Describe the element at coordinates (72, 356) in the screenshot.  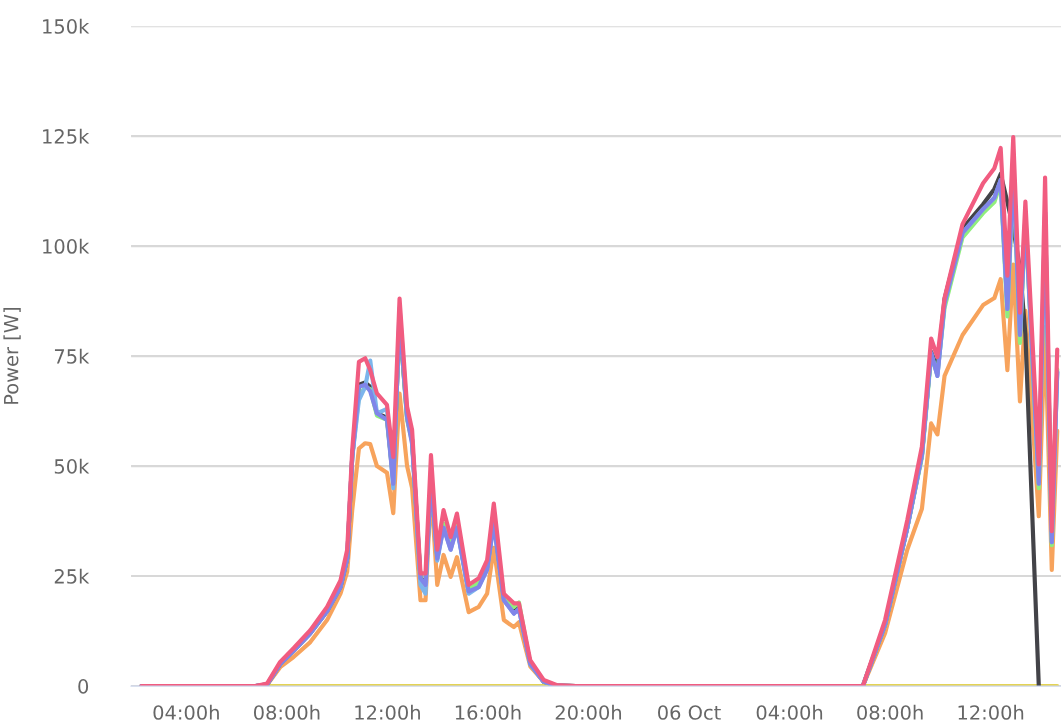
I see `y-tick-label: 75k` at that location.